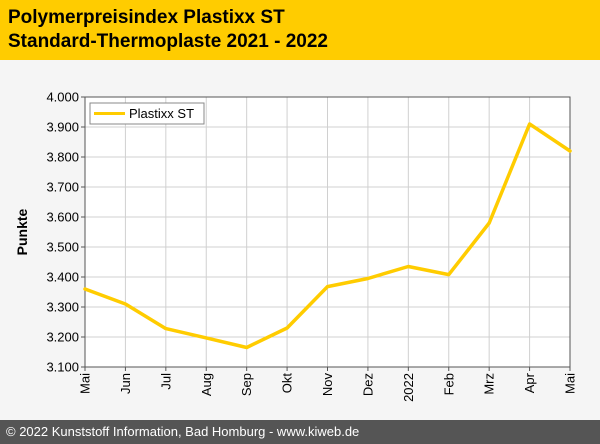 The image size is (600, 444). I want to click on y-tick-label: 3.900, so click(62, 127).